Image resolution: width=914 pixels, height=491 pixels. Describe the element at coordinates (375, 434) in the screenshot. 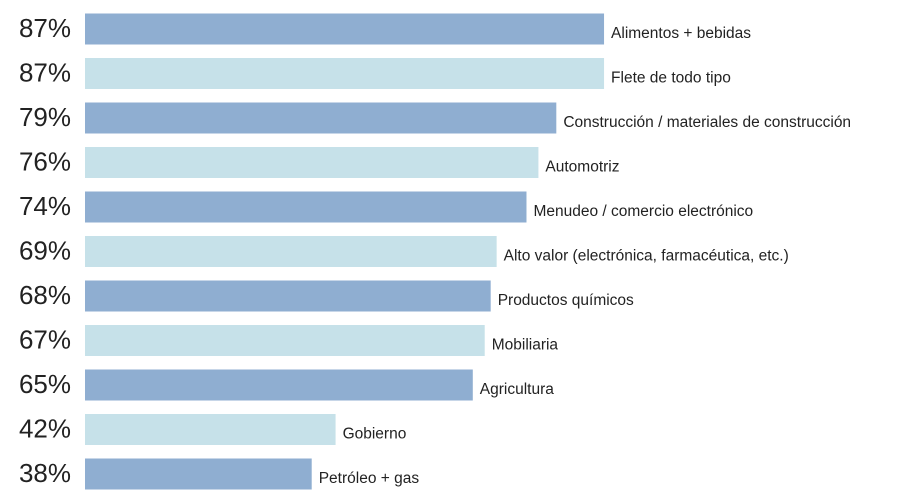

I see `category-label: Gobierno` at that location.